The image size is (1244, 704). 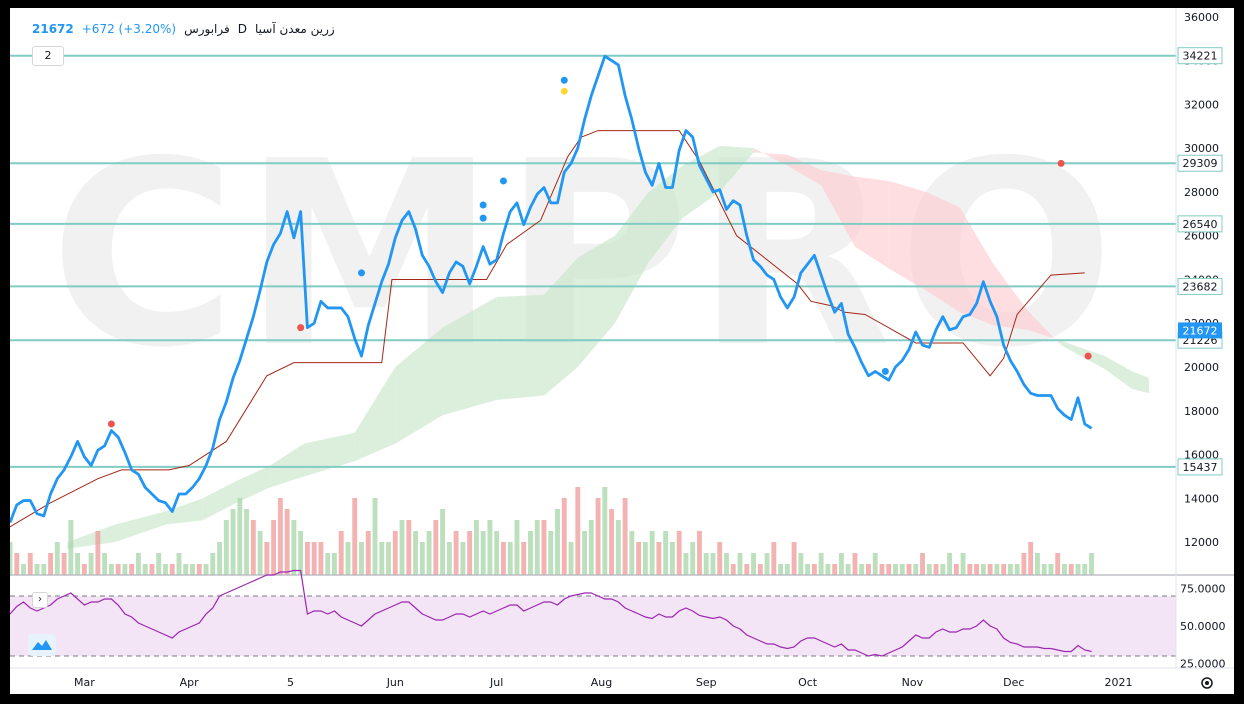 What do you see at coordinates (1203, 664) in the screenshot?
I see `rsi-tick-label: 25.0000` at bounding box center [1203, 664].